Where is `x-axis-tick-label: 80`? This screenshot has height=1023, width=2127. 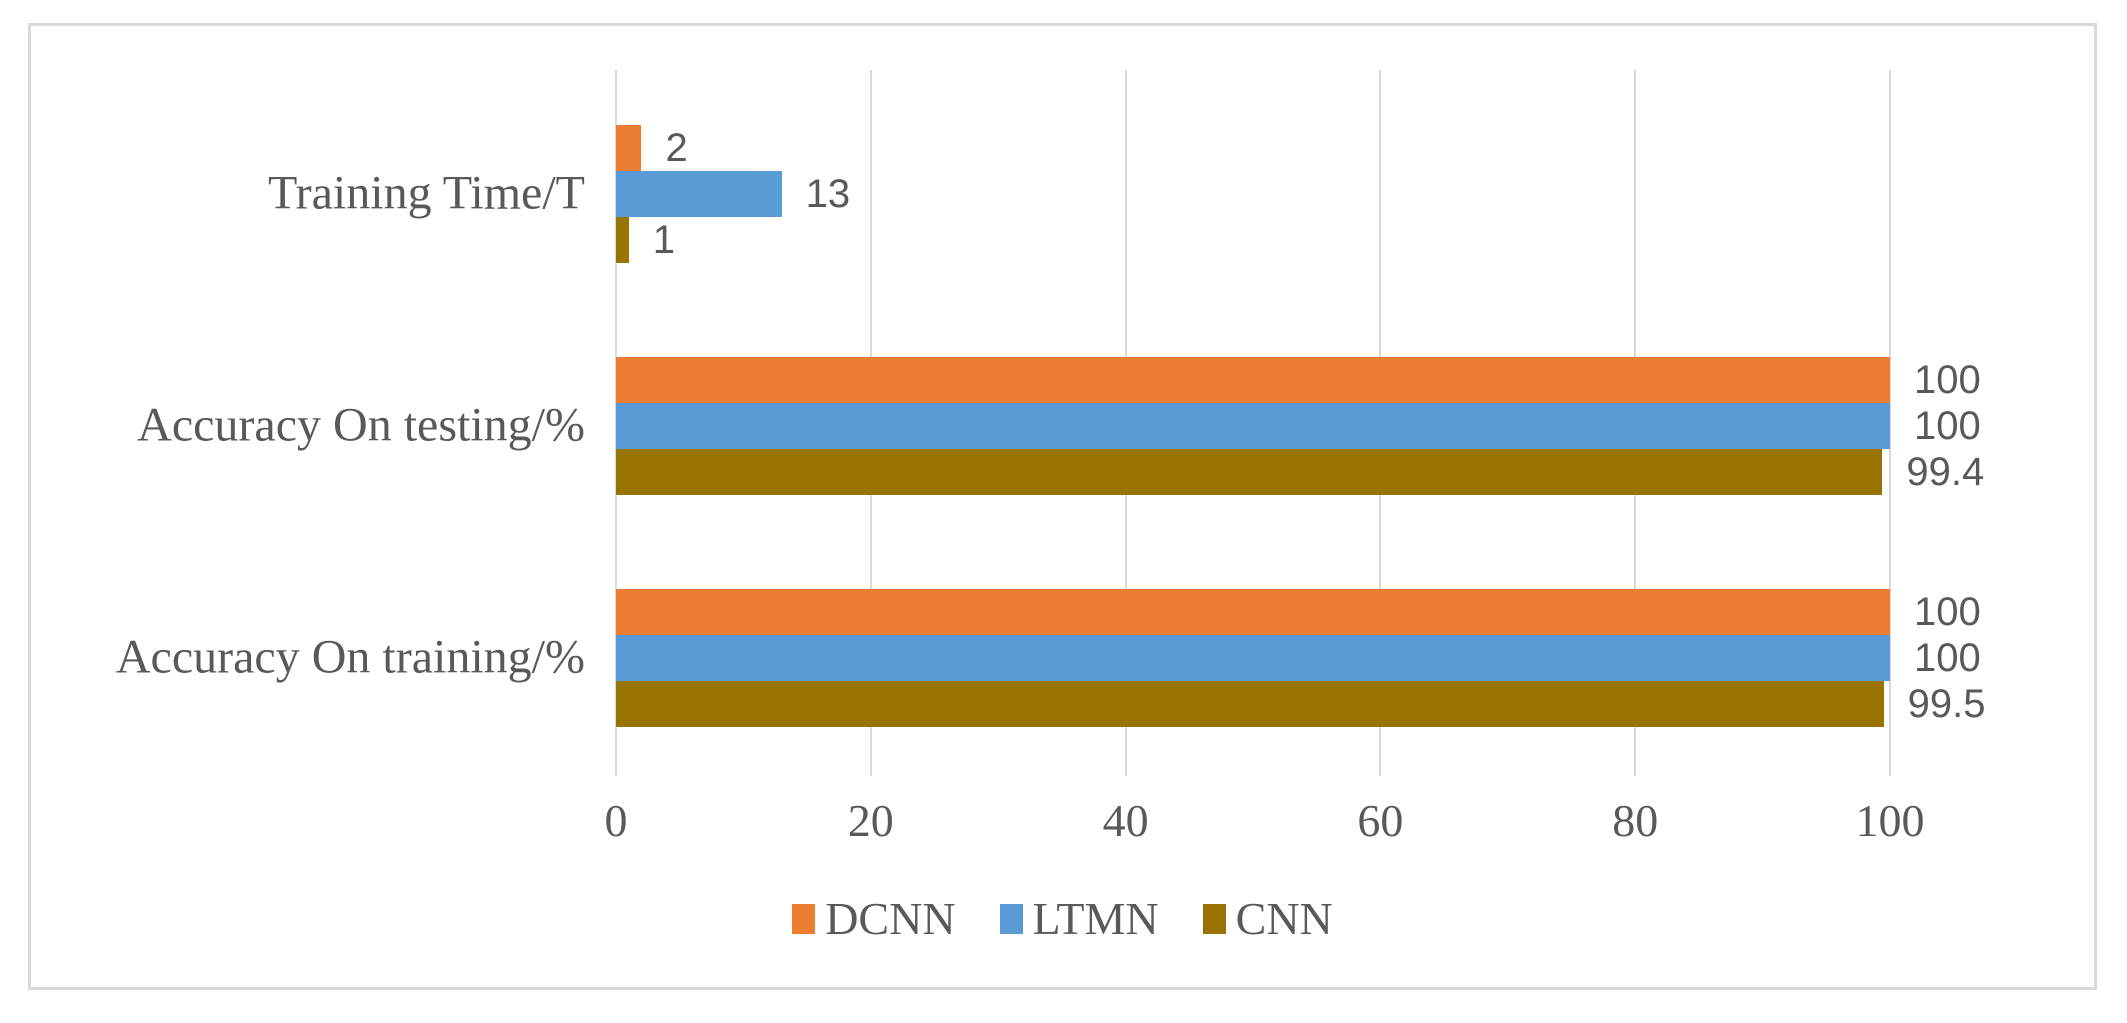 x-axis-tick-label: 80 is located at coordinates (1635, 820).